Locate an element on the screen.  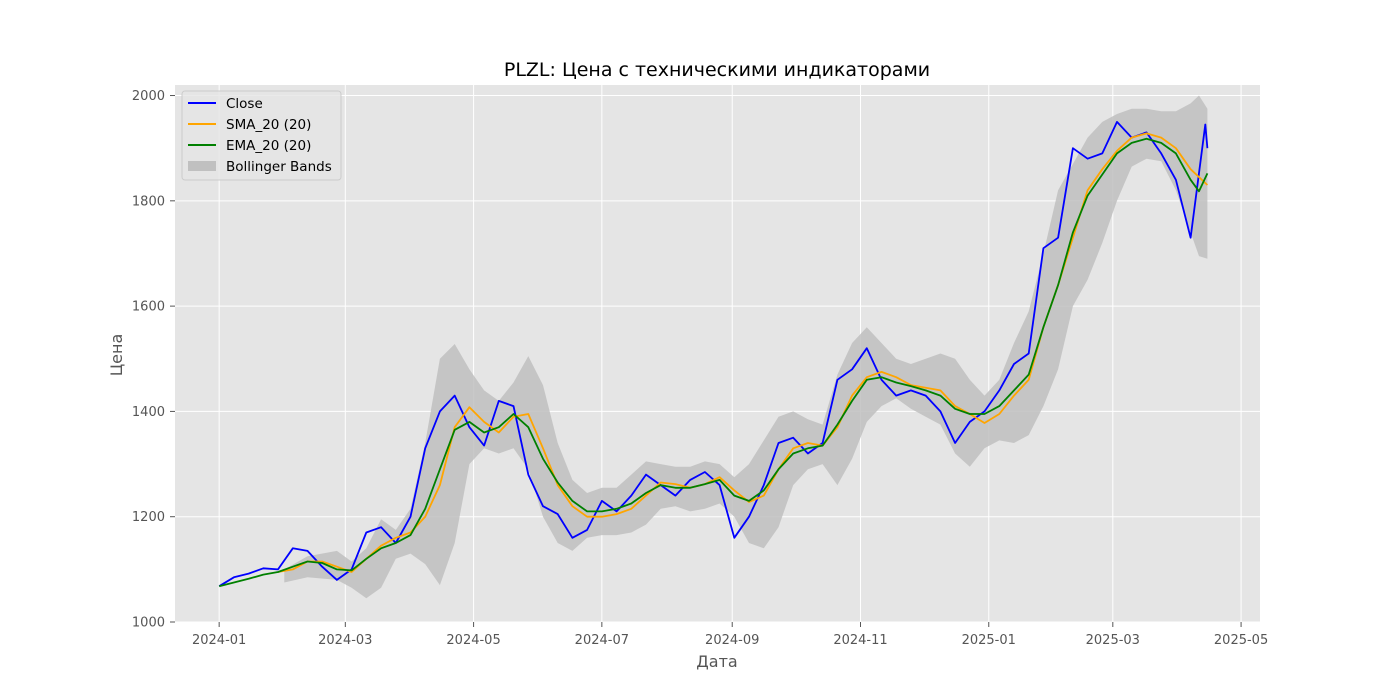
y-tick-label: 1400 is located at coordinates (148, 412).